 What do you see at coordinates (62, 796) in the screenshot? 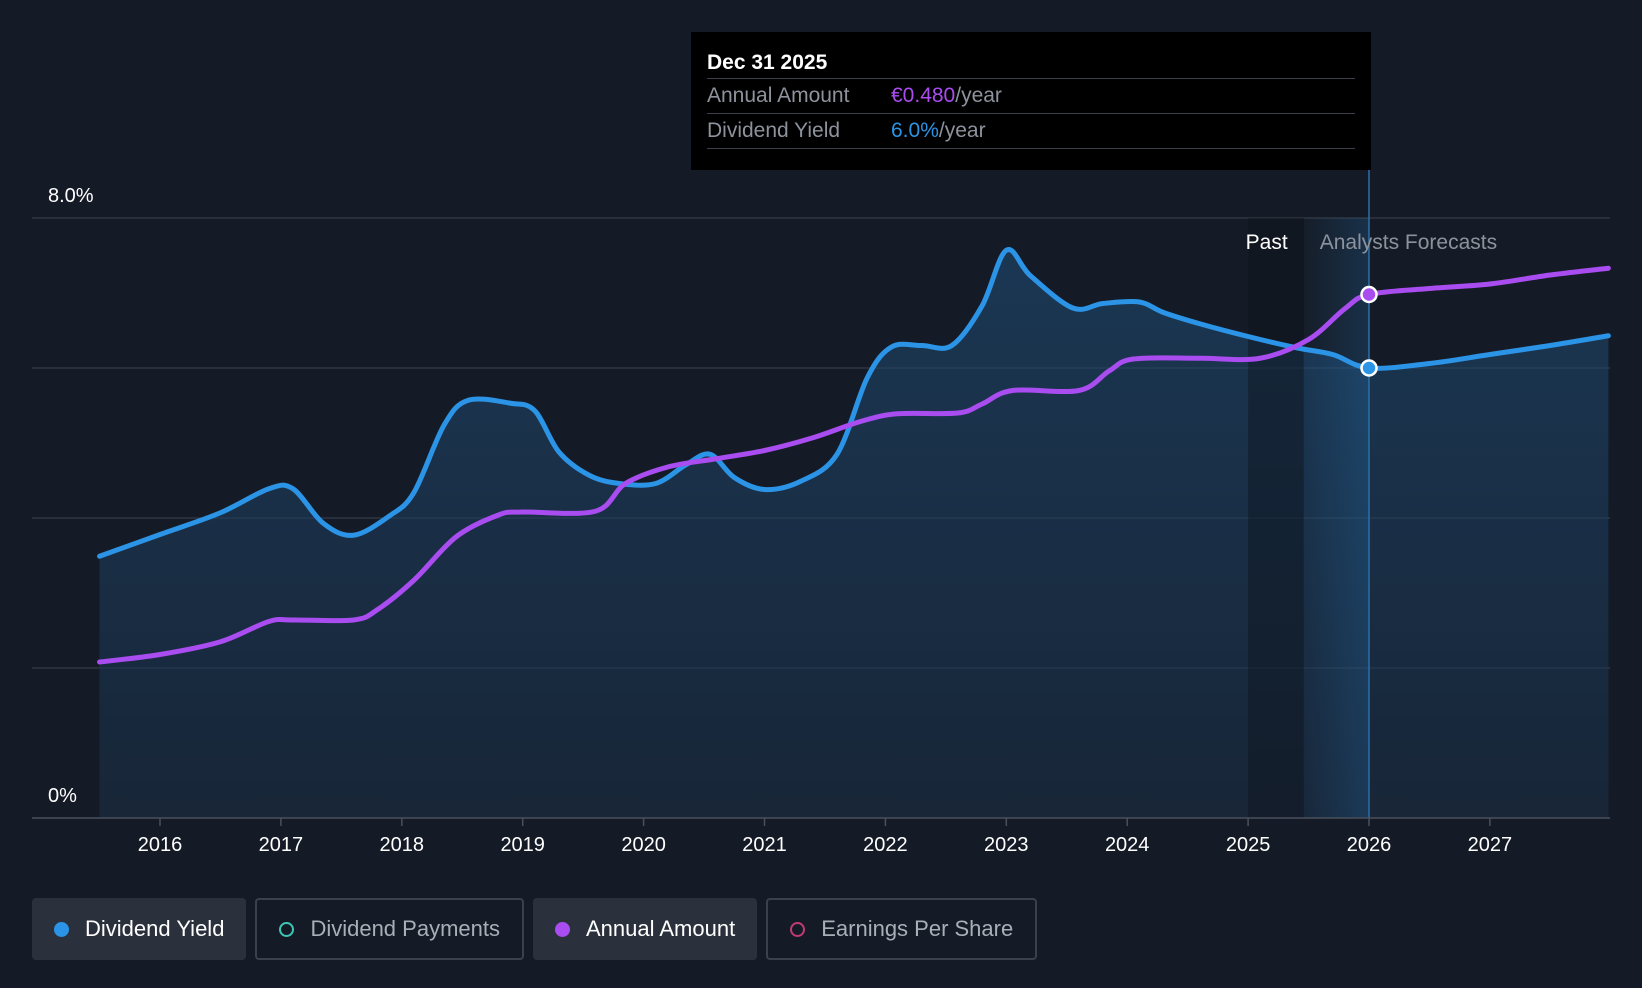
I see `y-axis-bottom-label: 0%` at bounding box center [62, 796].